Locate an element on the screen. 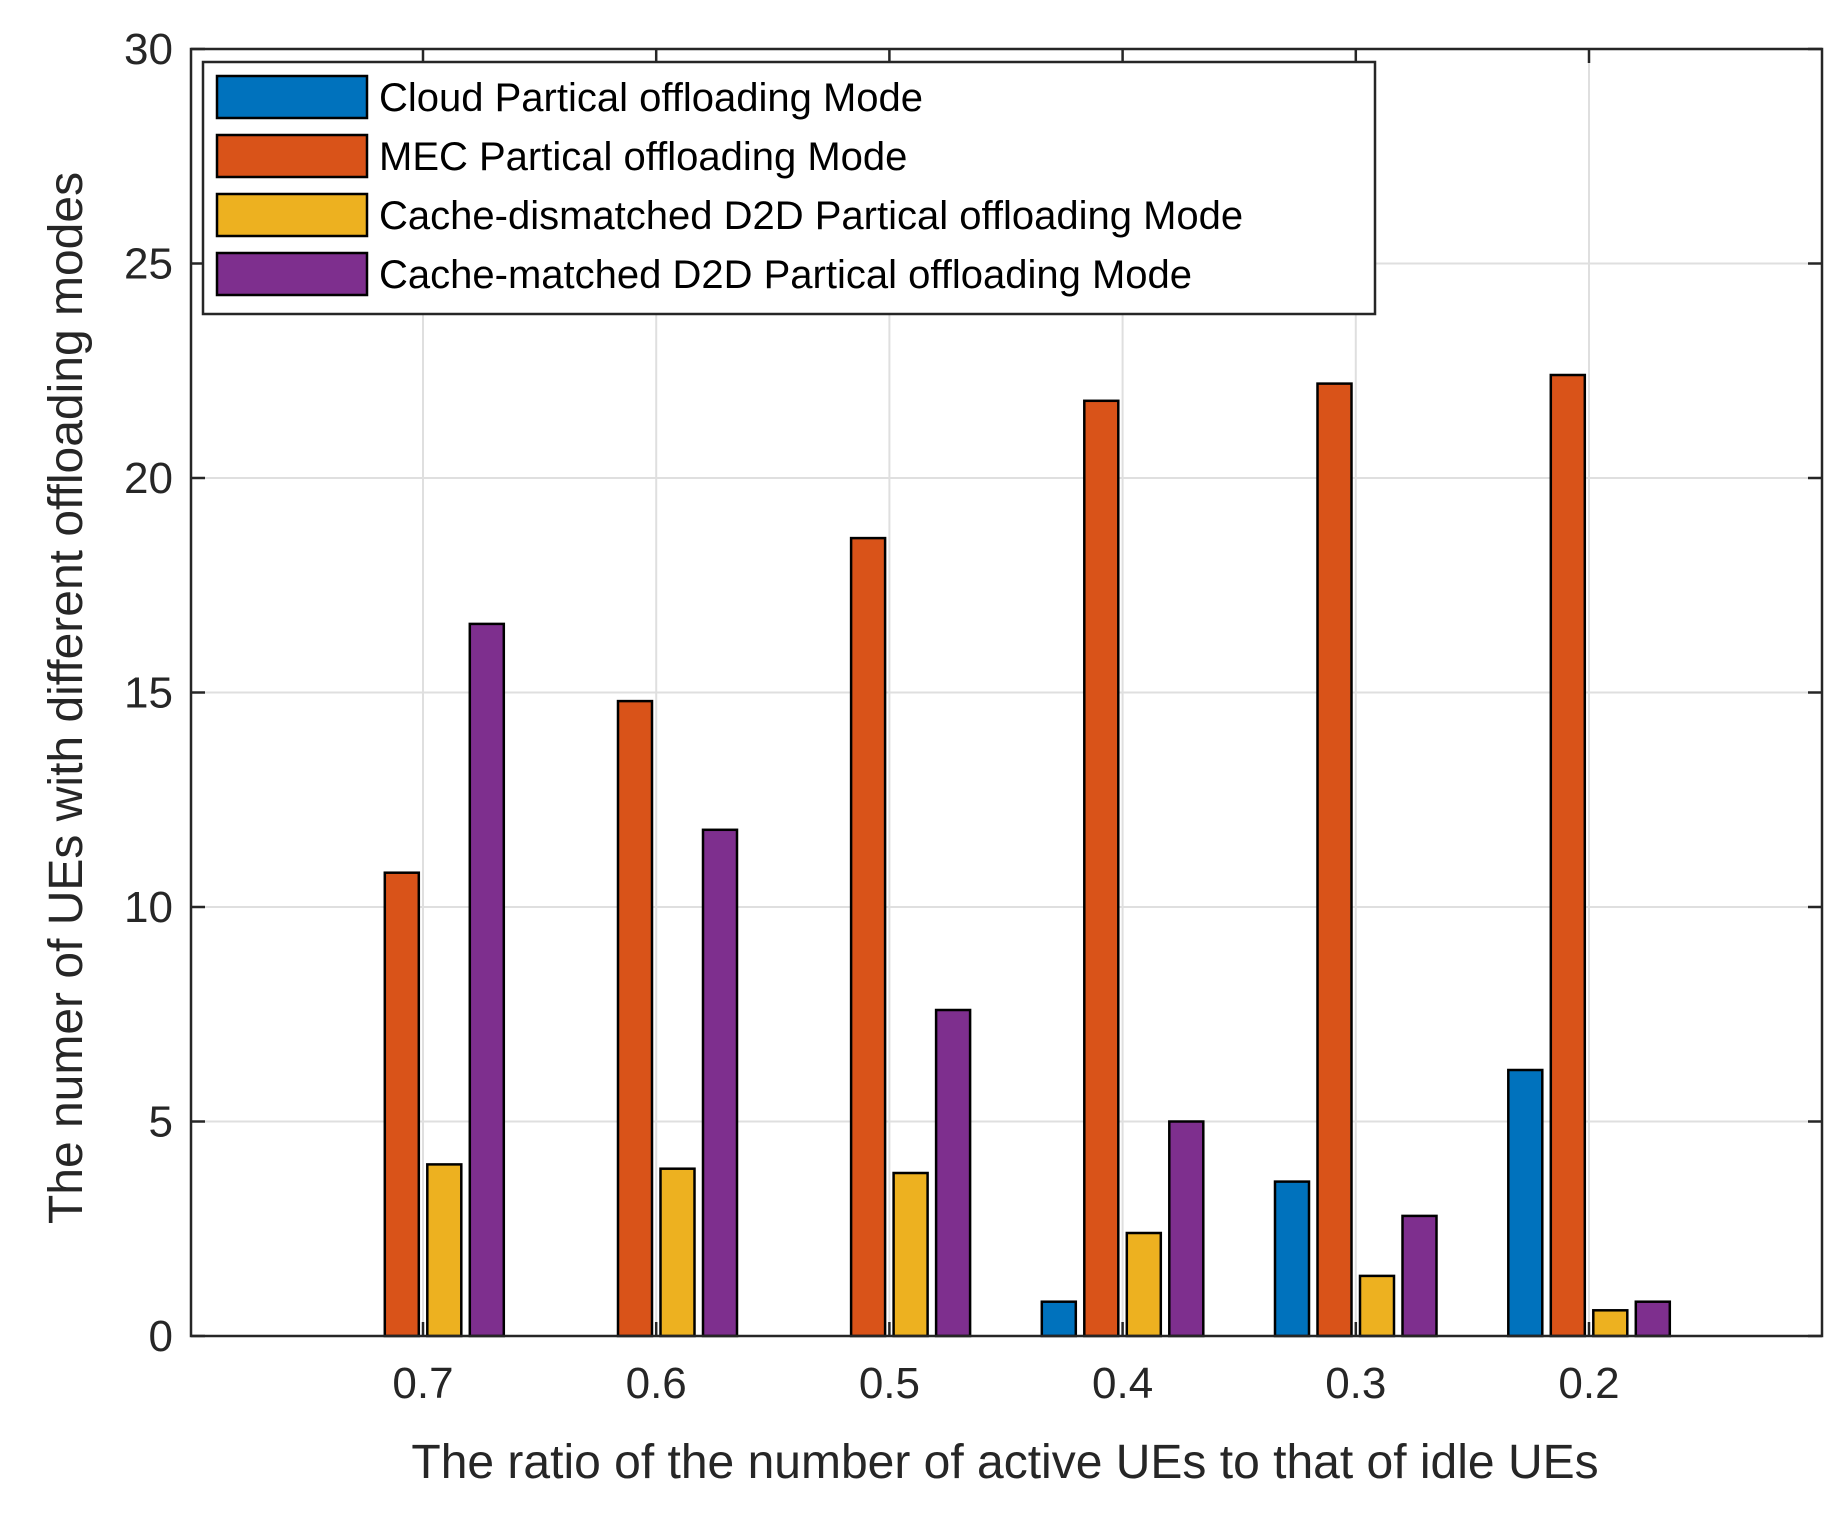 This screenshot has height=1516, width=1836. y-tick-label: 25 is located at coordinates (148, 264).